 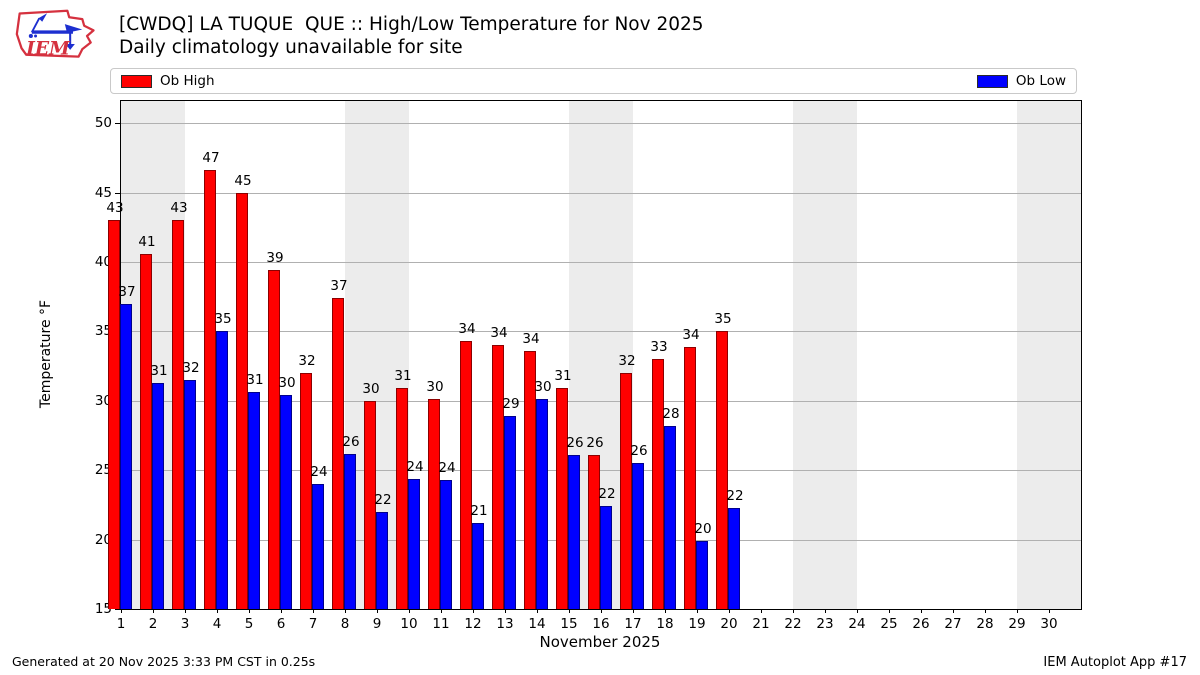 What do you see at coordinates (153, 624) in the screenshot?
I see `x-tick-label: 2` at bounding box center [153, 624].